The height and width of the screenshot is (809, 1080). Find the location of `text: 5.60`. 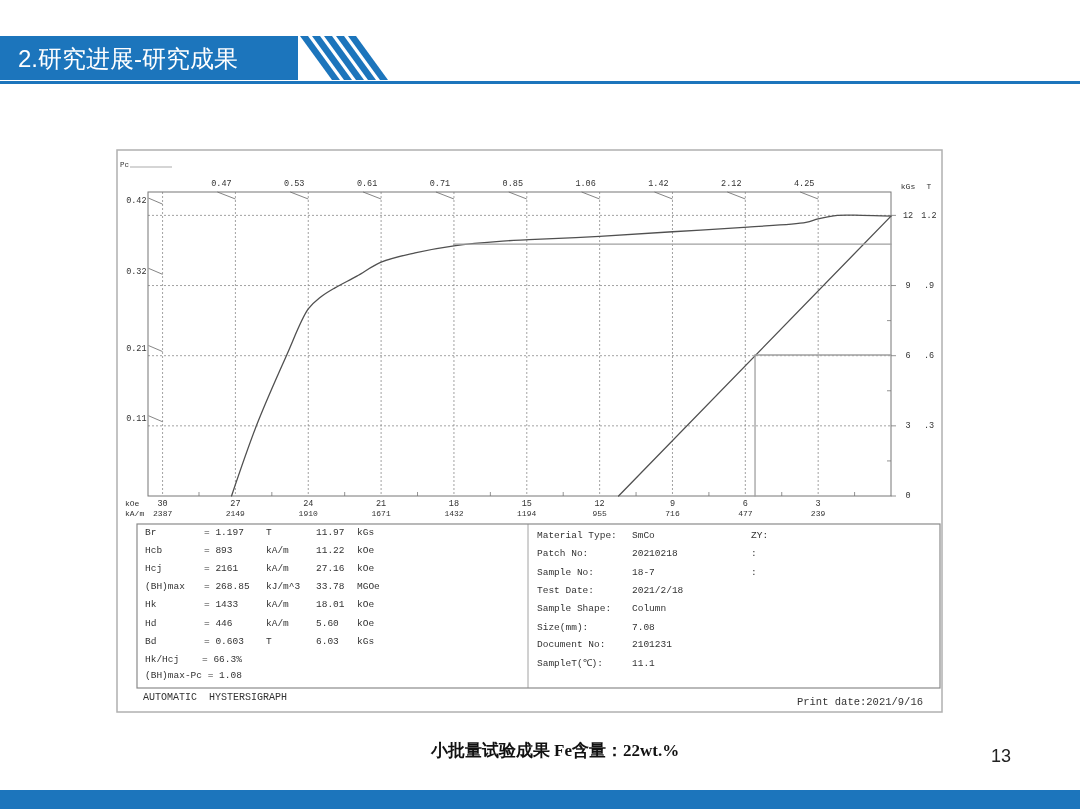

text: 5.60 is located at coordinates (328, 623).